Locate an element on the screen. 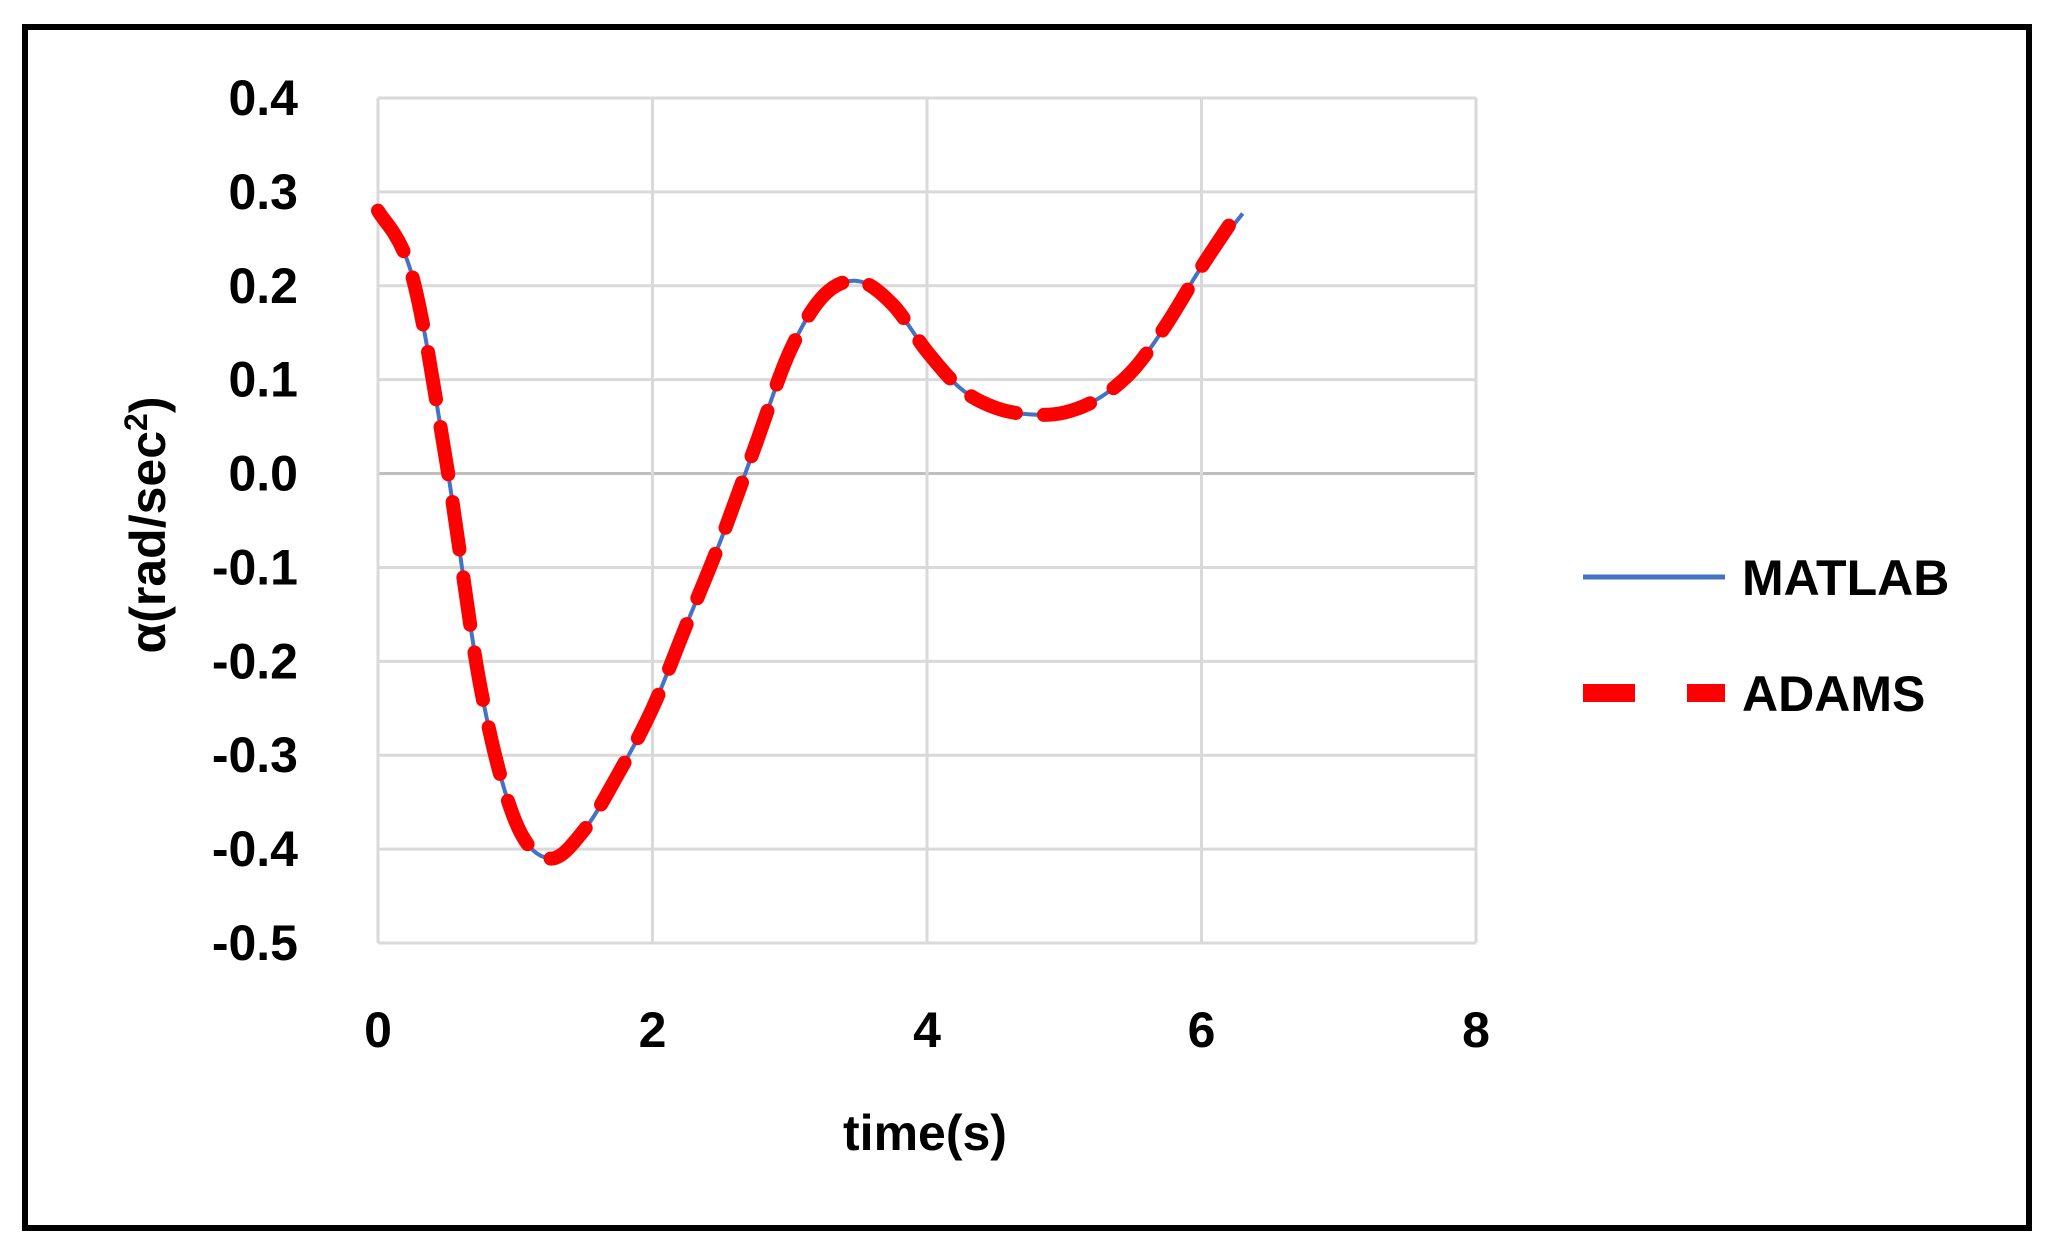  y-tick-label: 0.0 is located at coordinates (263, 474).